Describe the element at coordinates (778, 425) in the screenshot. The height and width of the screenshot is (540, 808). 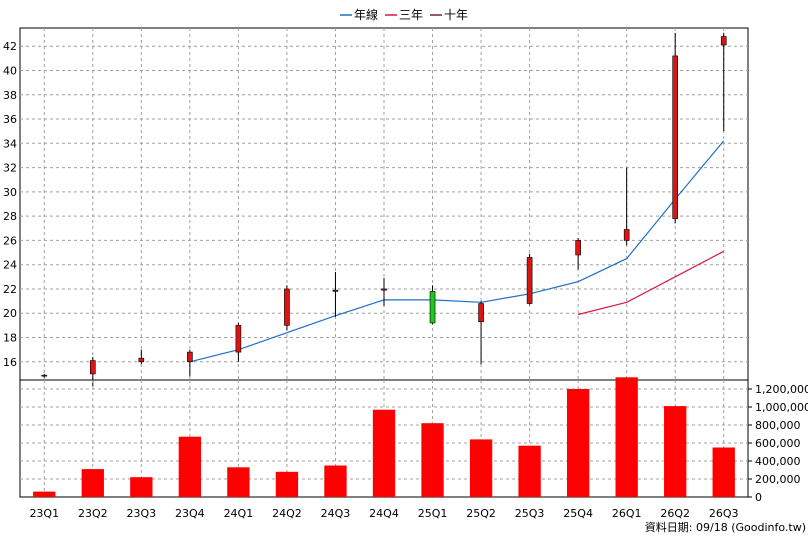
I see `volume-tick-label: 800,000` at that location.